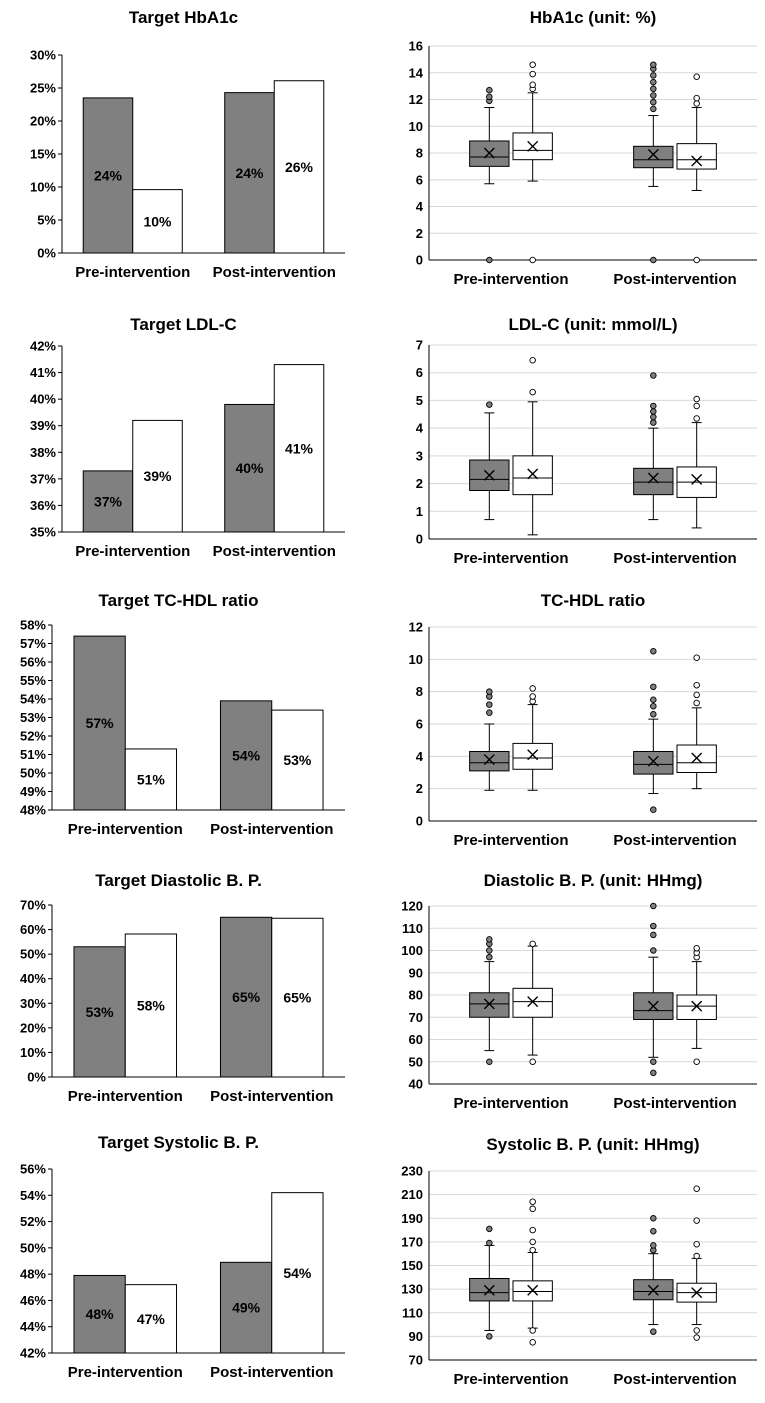 The image size is (765, 1403). I want to click on y-tick-label: 25%, so click(43, 88).